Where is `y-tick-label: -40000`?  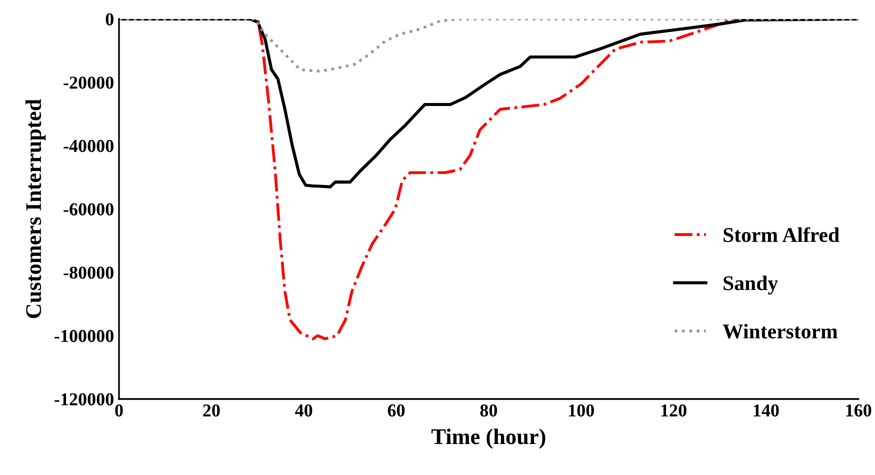
y-tick-label: -40000 is located at coordinates (89, 146).